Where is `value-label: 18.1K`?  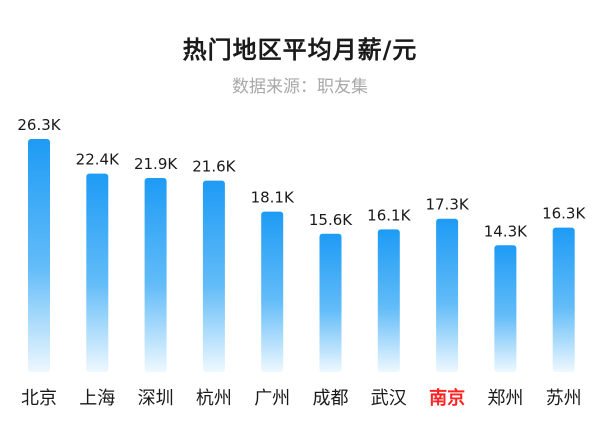 value-label: 18.1K is located at coordinates (273, 198).